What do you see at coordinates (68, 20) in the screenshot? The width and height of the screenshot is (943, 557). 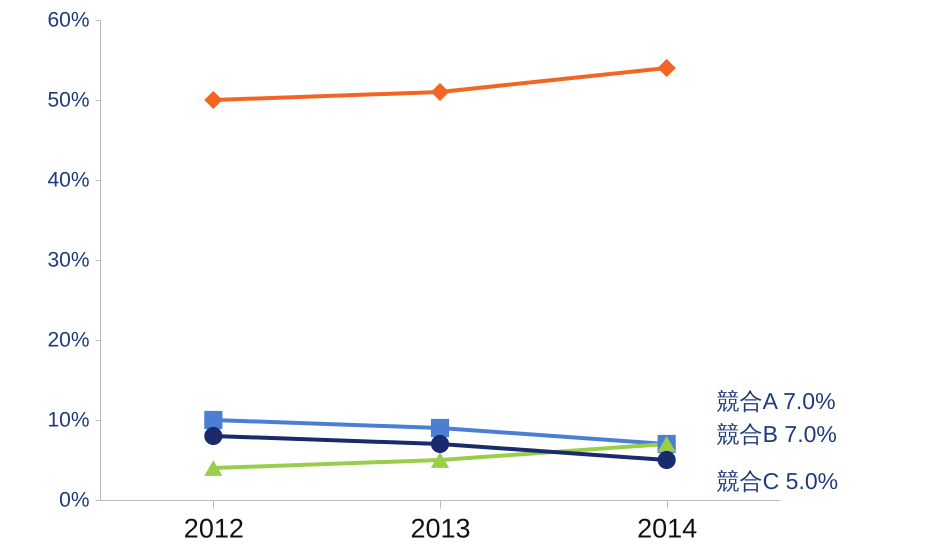 I see `y-tick-label: 60%` at bounding box center [68, 20].